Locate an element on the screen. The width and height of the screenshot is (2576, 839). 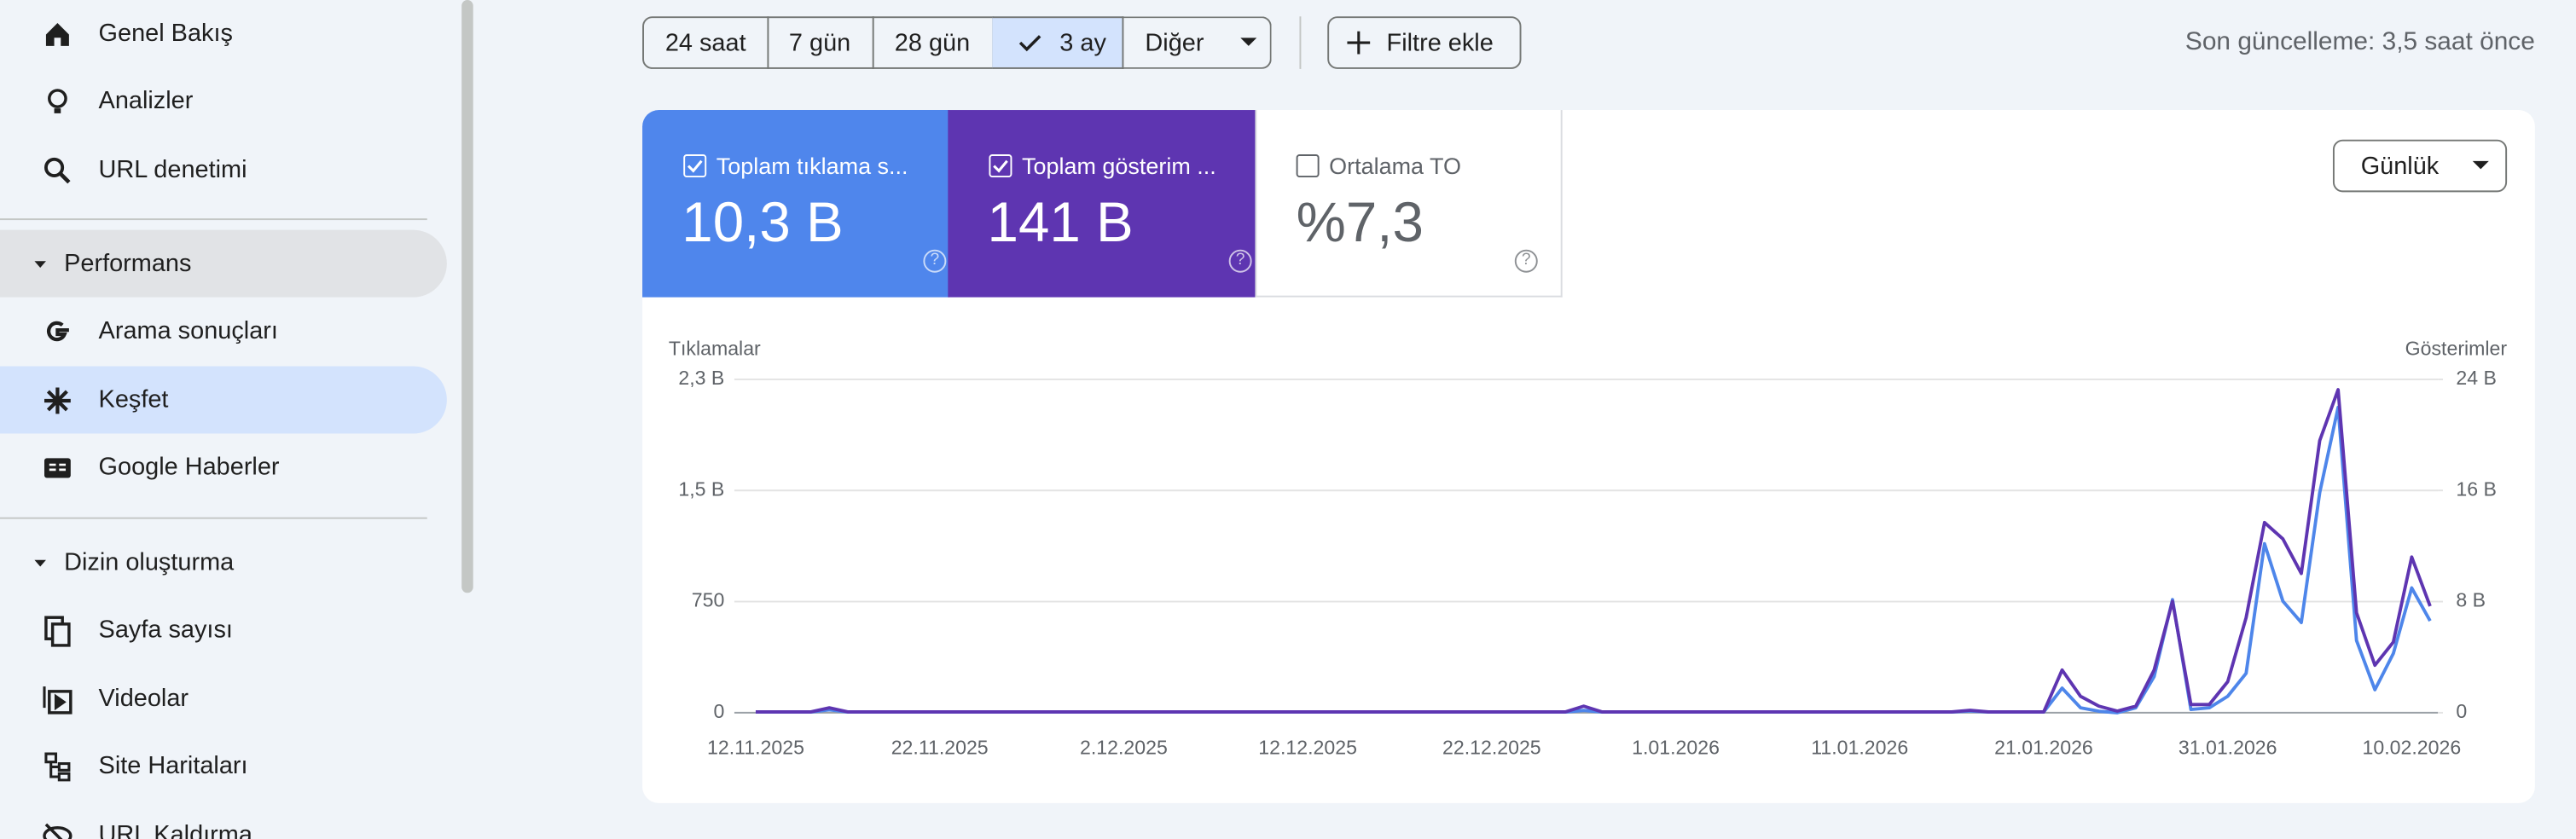
nav-section: Performans is located at coordinates (223, 263).